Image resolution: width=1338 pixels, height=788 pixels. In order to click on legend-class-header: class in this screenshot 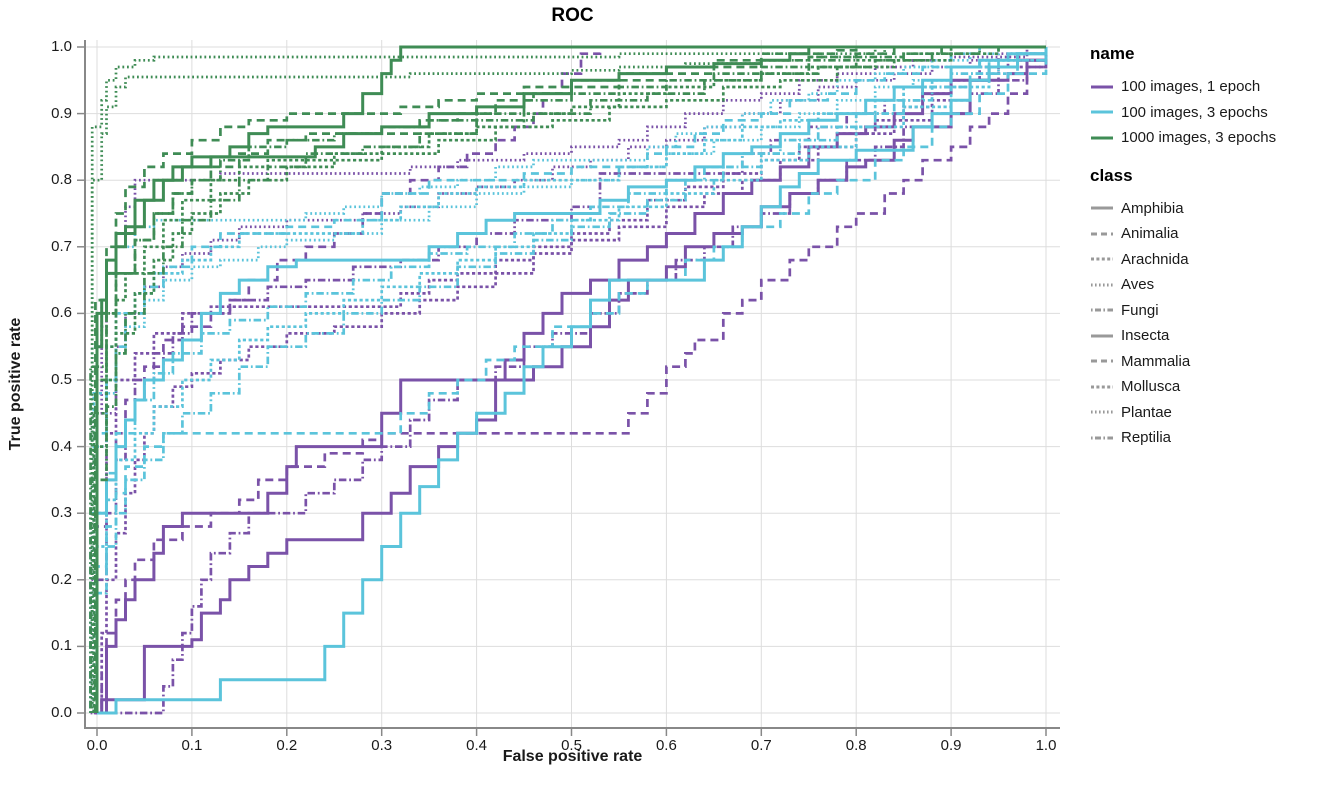, I will do `click(1111, 175)`.